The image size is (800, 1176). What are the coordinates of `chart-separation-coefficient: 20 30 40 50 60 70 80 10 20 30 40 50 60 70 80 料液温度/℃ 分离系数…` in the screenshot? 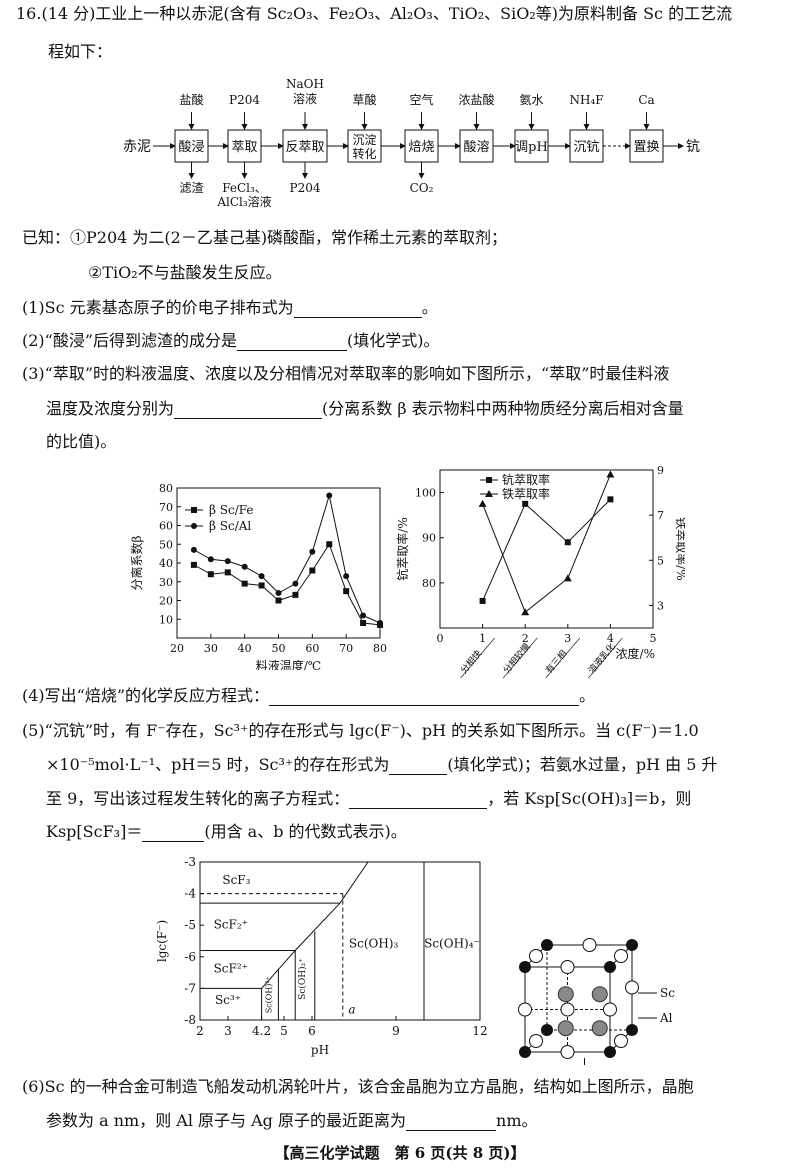 It's located at (258, 576).